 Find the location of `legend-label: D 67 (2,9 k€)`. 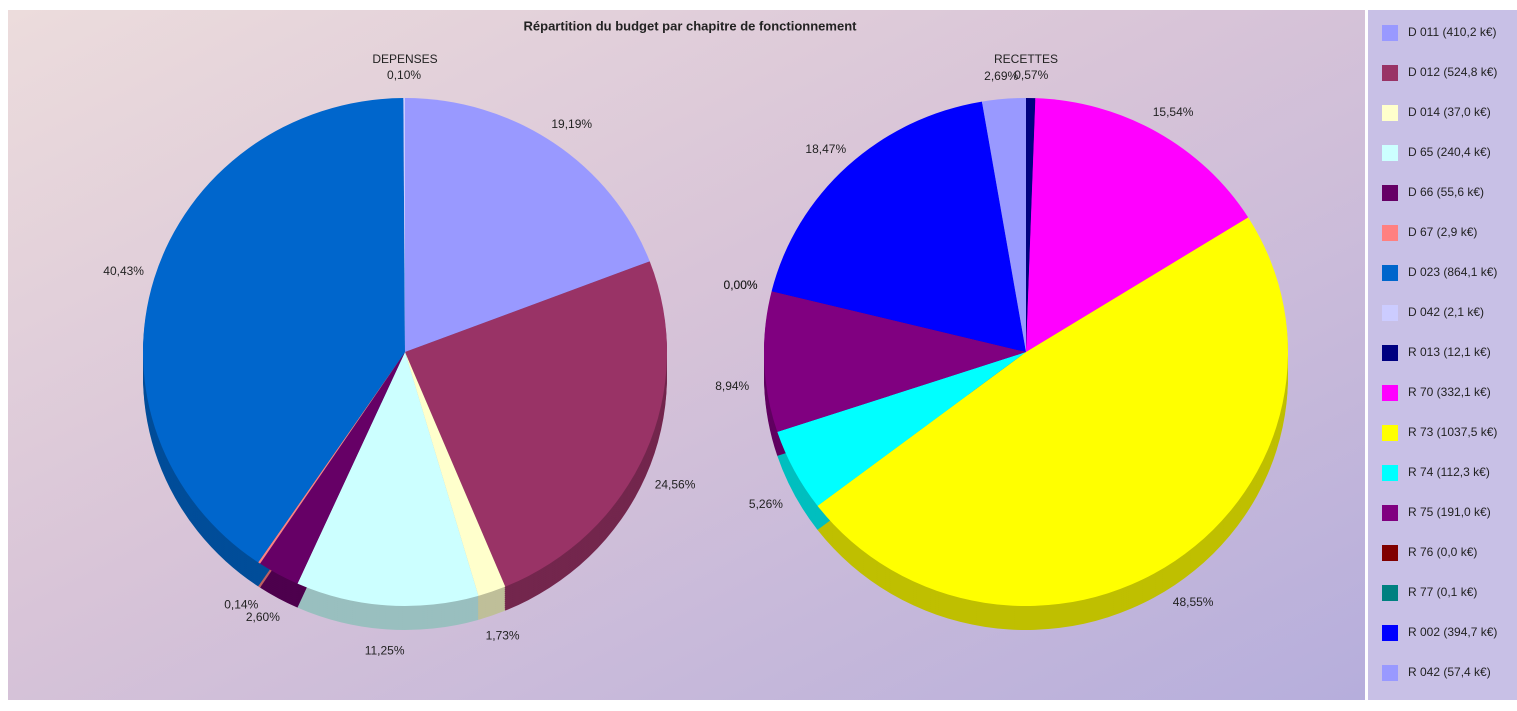

legend-label: D 67 (2,9 k€) is located at coordinates (1442, 232).